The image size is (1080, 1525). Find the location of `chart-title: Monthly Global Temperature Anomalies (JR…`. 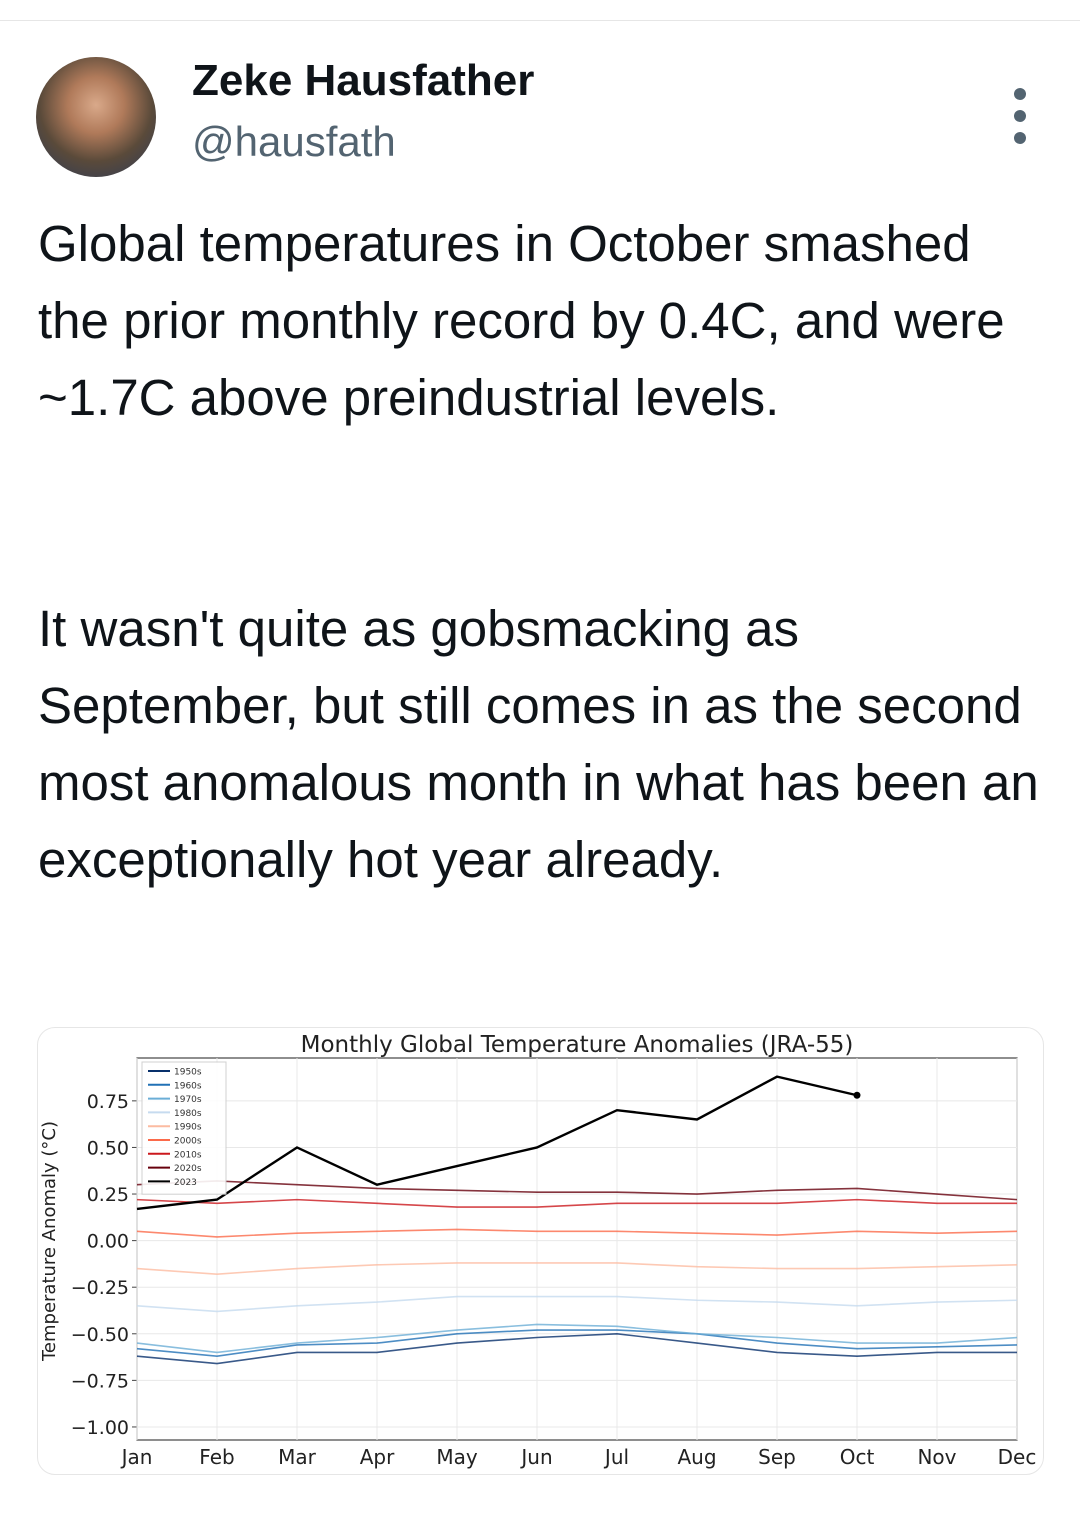

chart-title: Monthly Global Temperature Anomalies (JR… is located at coordinates (577, 1045).